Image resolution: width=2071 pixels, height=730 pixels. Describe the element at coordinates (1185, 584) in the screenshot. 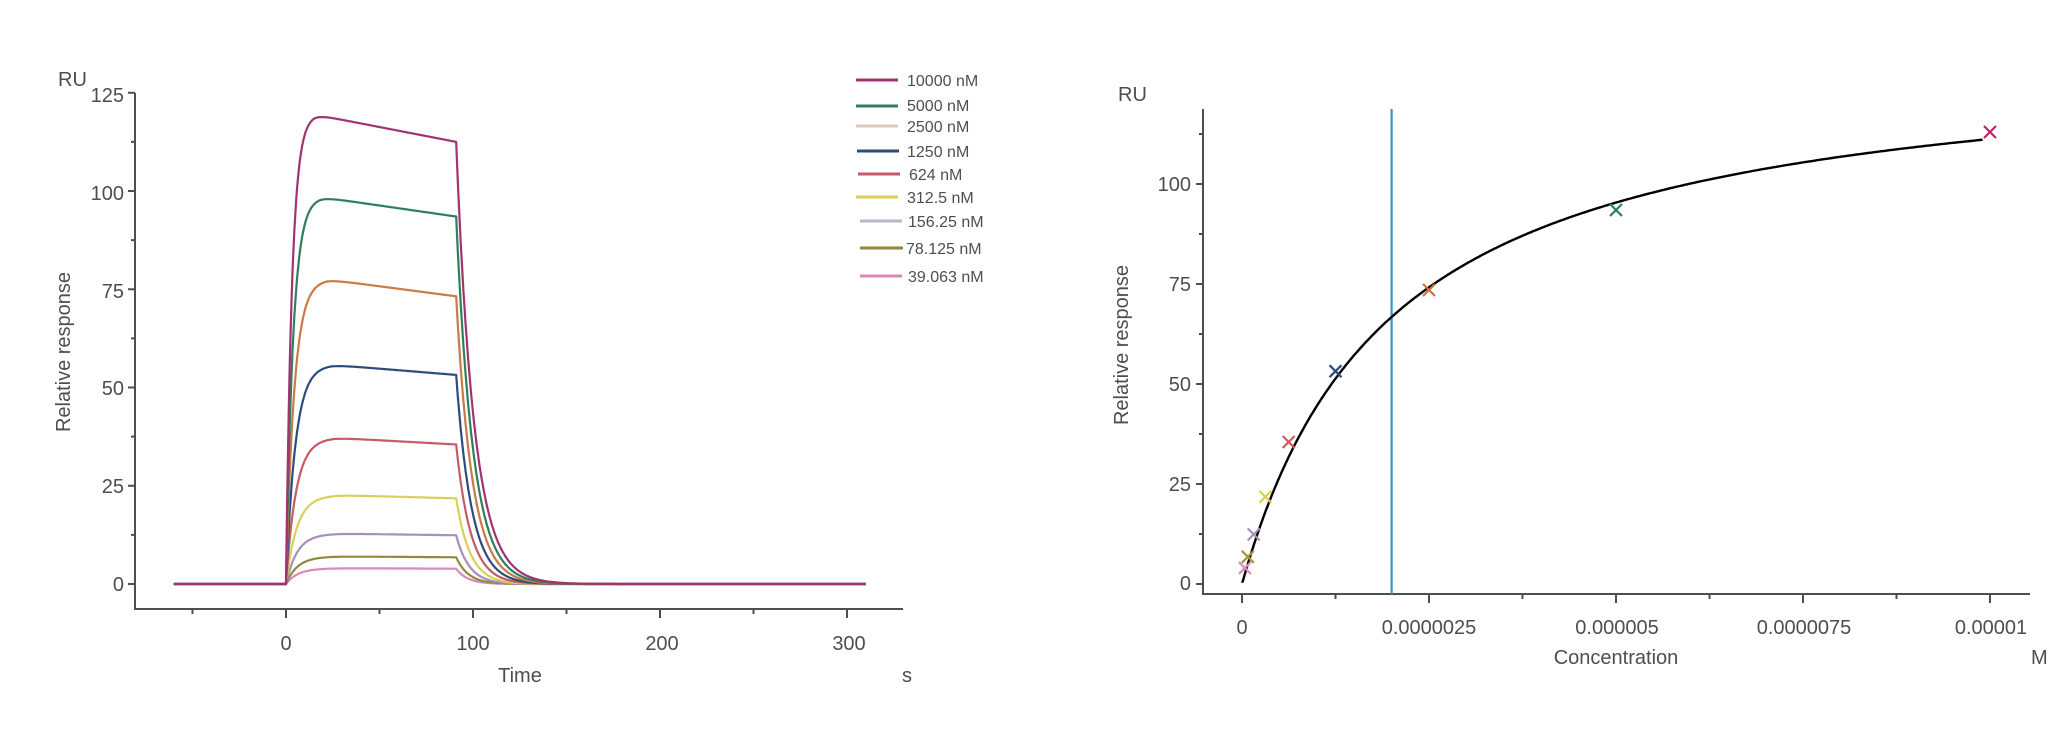

I see `right-y-tick-0: 0` at that location.